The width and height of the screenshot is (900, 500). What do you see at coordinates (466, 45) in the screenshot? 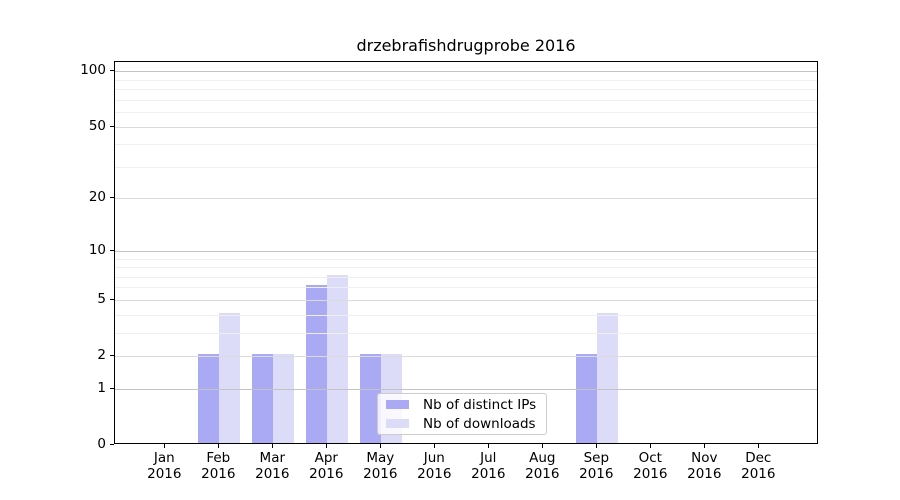
I see `chart-title: drzebrafishdrugprobe 2016` at bounding box center [466, 45].